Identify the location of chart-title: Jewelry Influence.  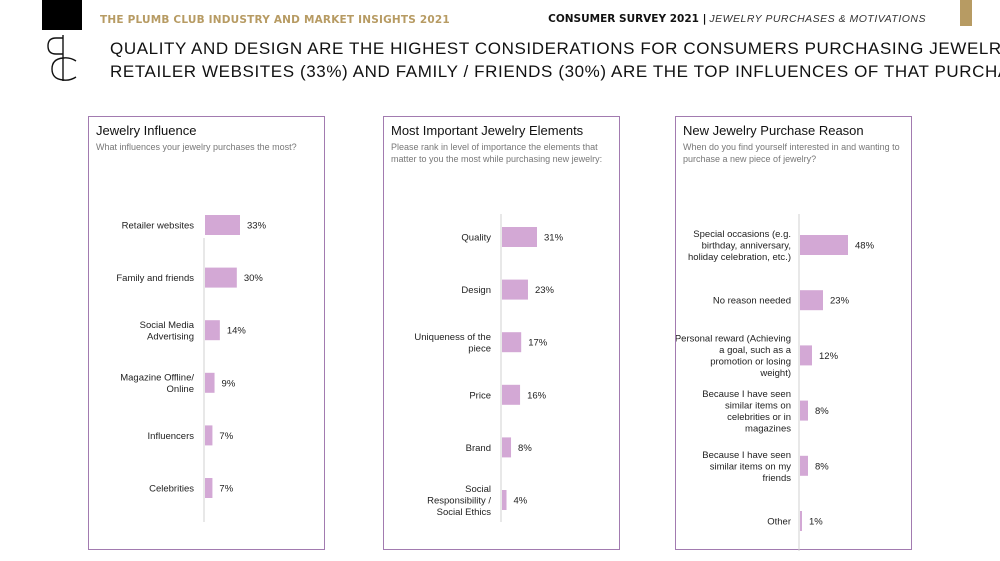
(146, 130).